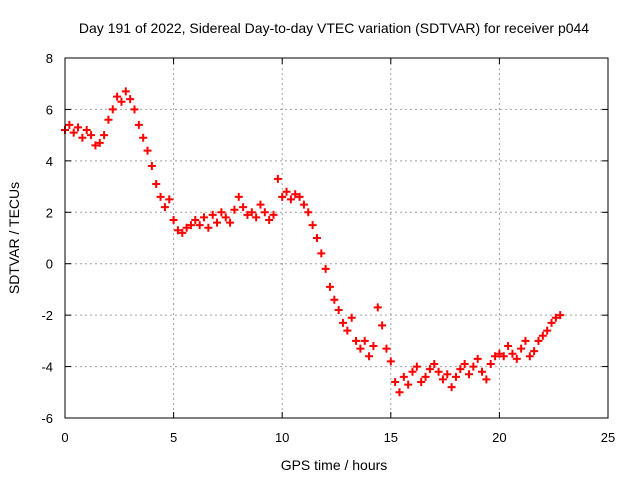 This screenshot has height=480, width=640. What do you see at coordinates (49, 264) in the screenshot?
I see `y-tick-label: 0` at bounding box center [49, 264].